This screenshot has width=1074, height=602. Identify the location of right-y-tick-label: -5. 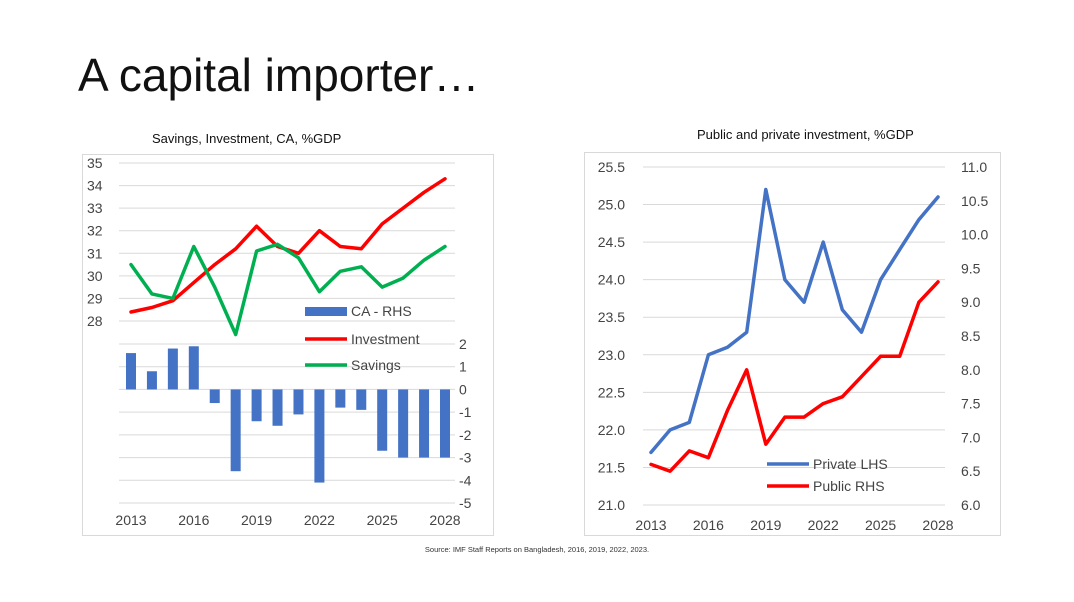
(465, 503).